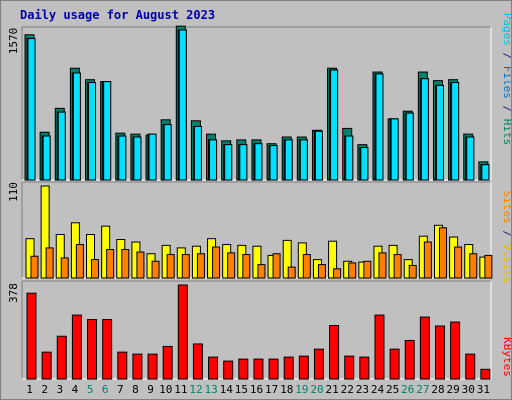 Image resolution: width=512 pixels, height=400 pixels. Describe the element at coordinates (180, 389) in the screenshot. I see `day-label-11: 11` at that location.